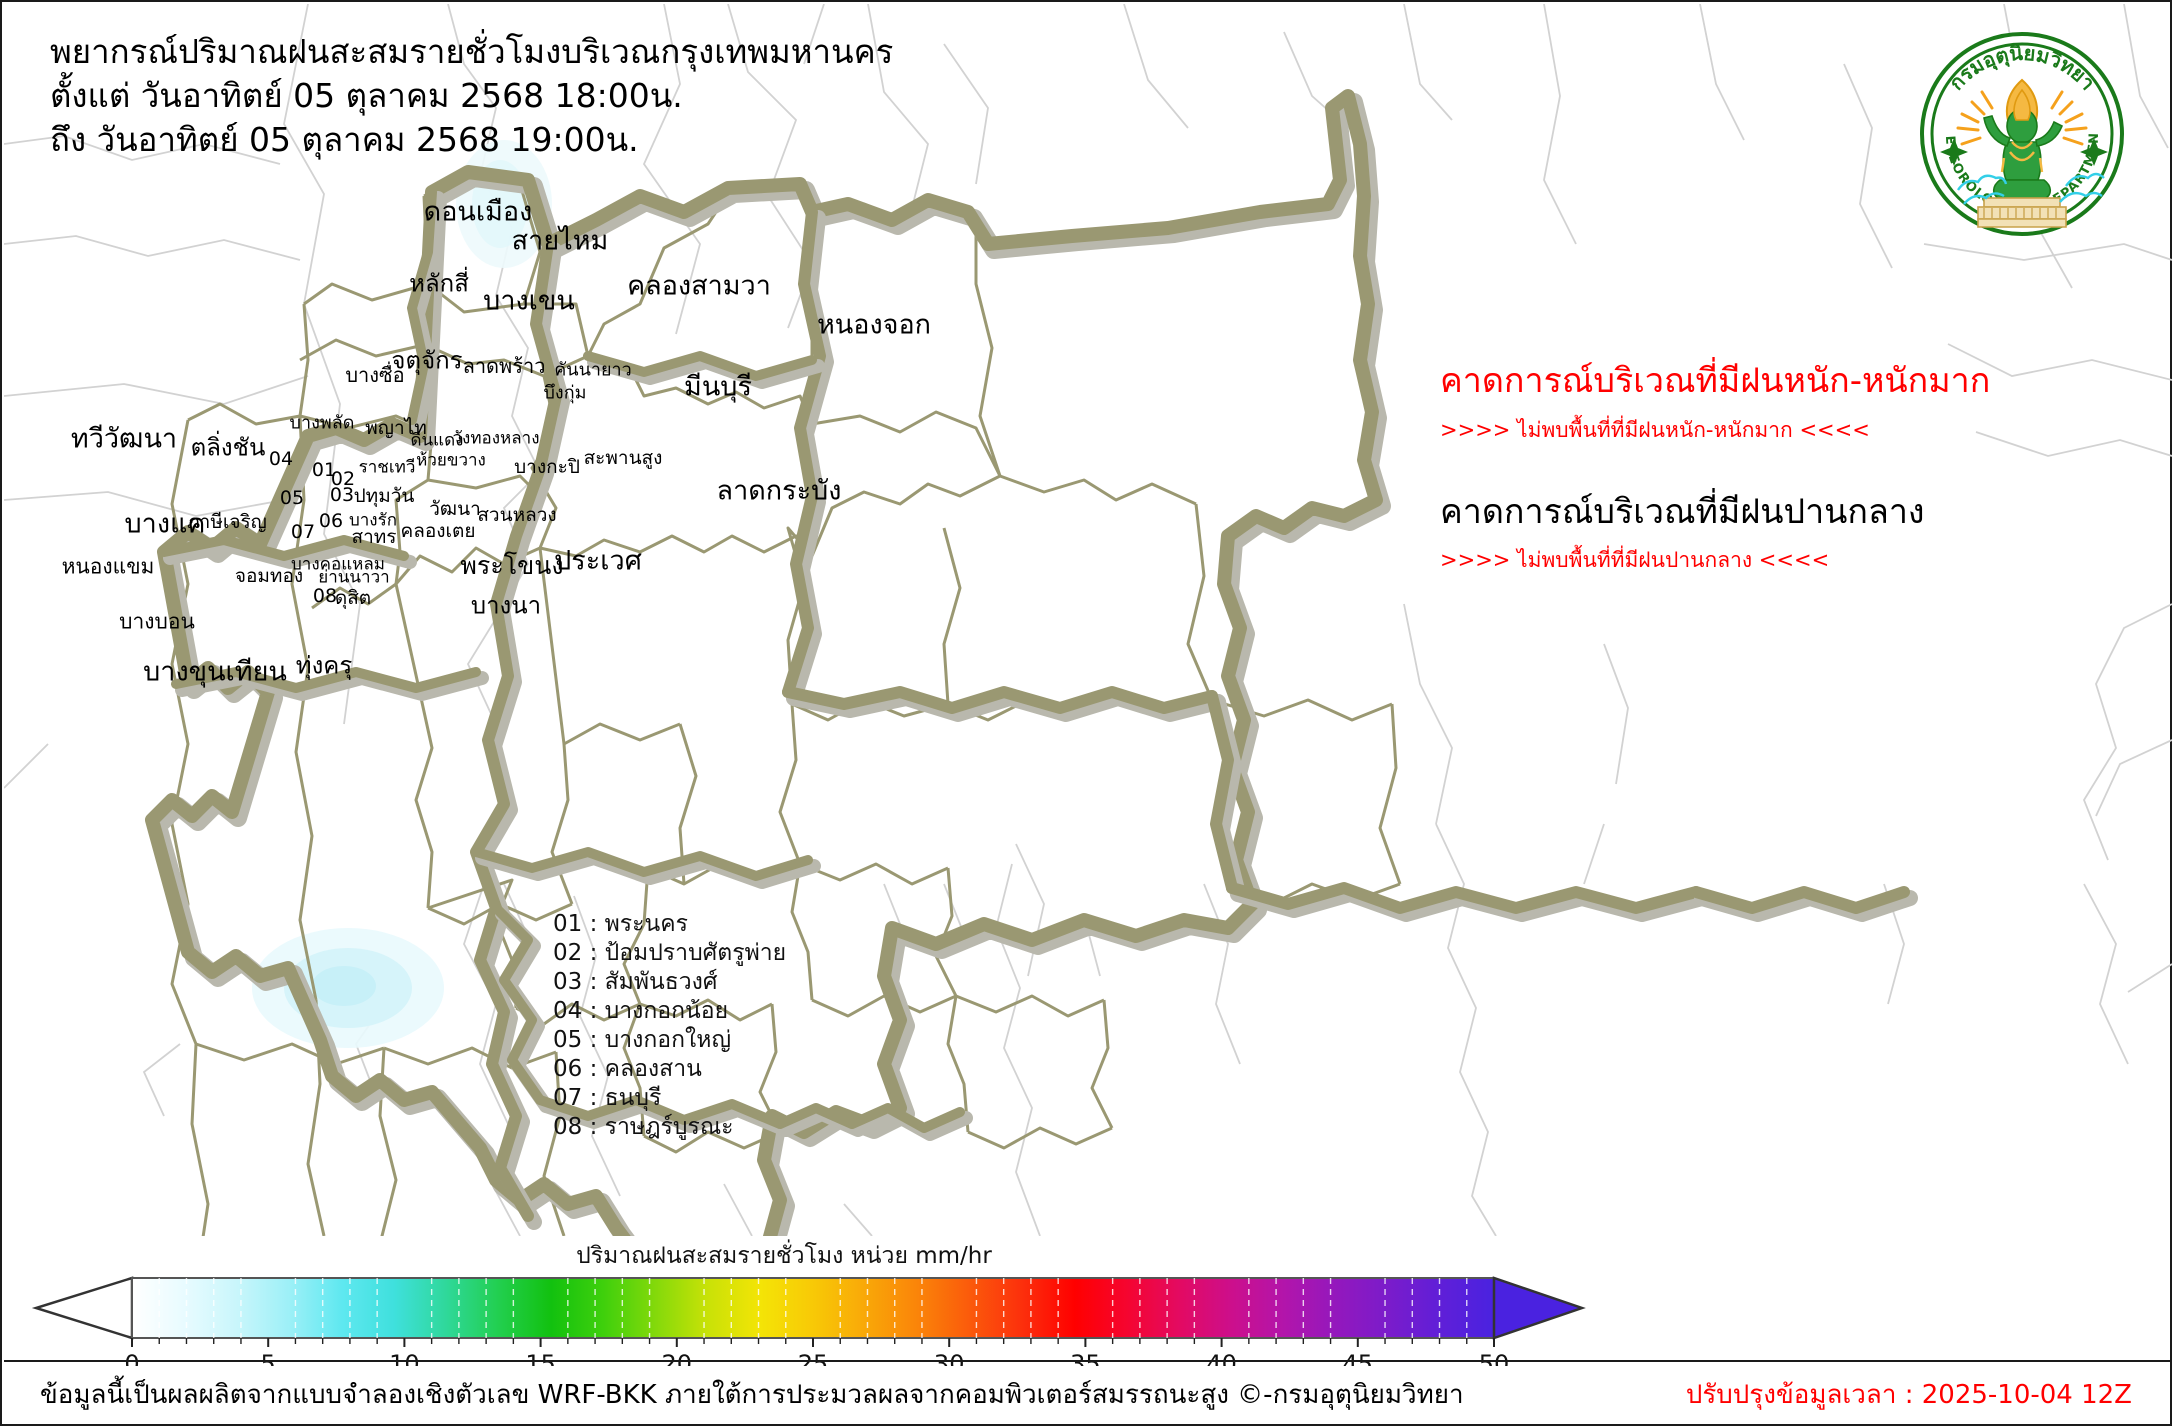 The height and width of the screenshot is (1426, 2172). Describe the element at coordinates (451, 460) in the screenshot. I see `district-label: ห้วยขวาง` at that location.